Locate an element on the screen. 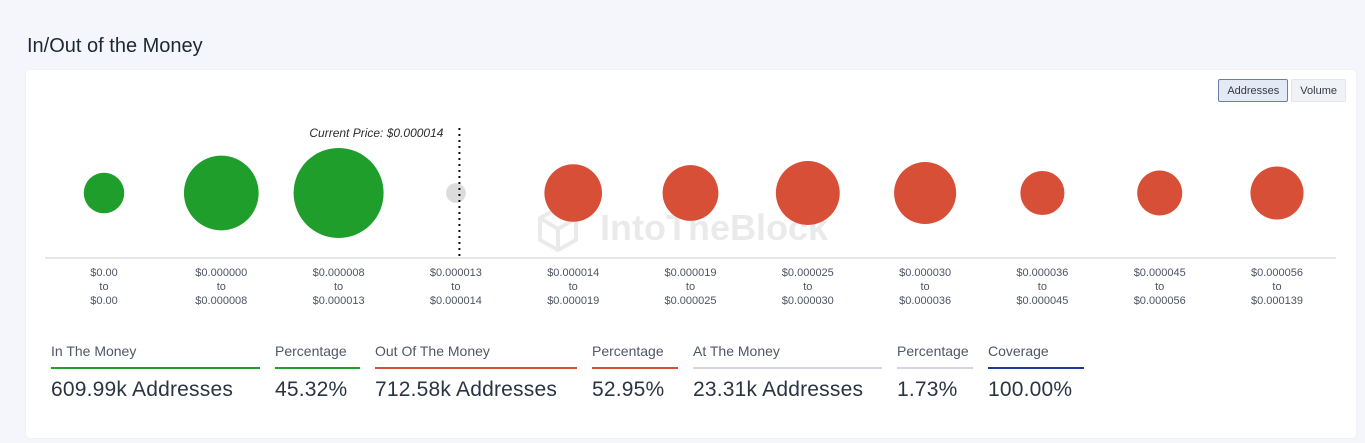  stat-coverage: Coverage 100.00% is located at coordinates (1036, 372).